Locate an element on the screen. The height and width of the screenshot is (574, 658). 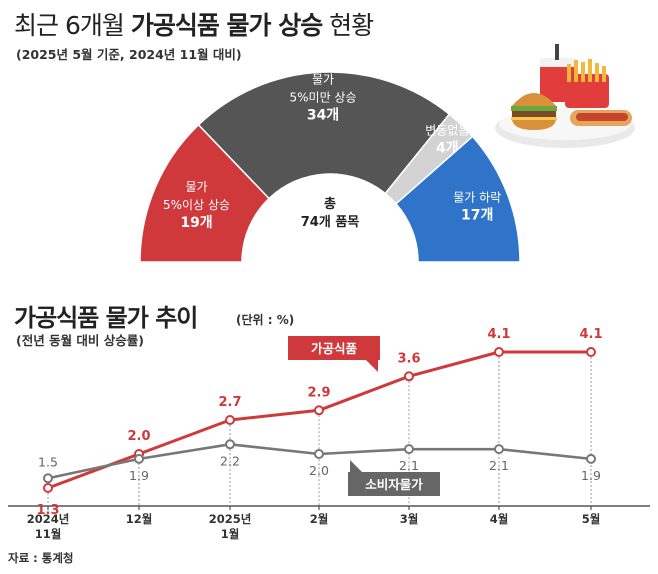
title-light: 최근 6개월 is located at coordinates (72, 25).